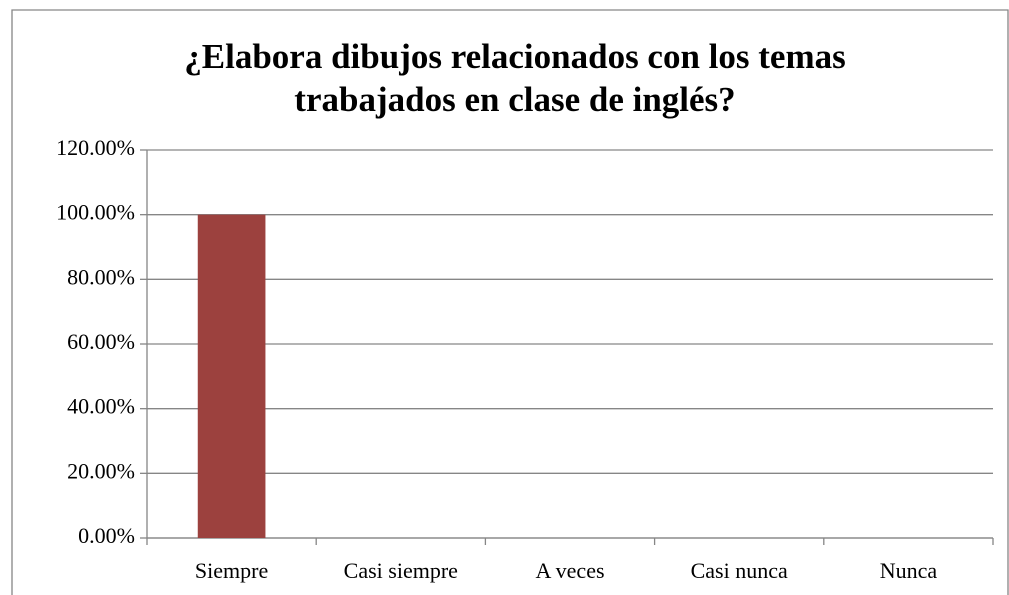 The width and height of the screenshot is (1009, 595). I want to click on x-tick-label: Siempre, so click(231, 570).